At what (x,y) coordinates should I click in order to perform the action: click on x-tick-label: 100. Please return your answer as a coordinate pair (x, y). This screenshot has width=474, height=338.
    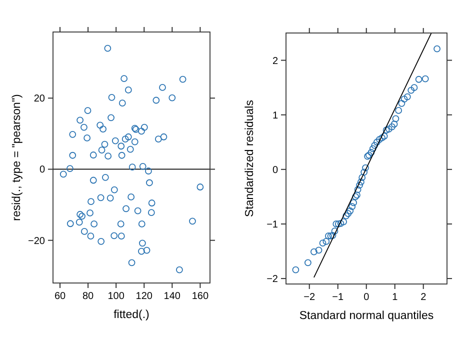
    Looking at the image, I should click on (116, 296).